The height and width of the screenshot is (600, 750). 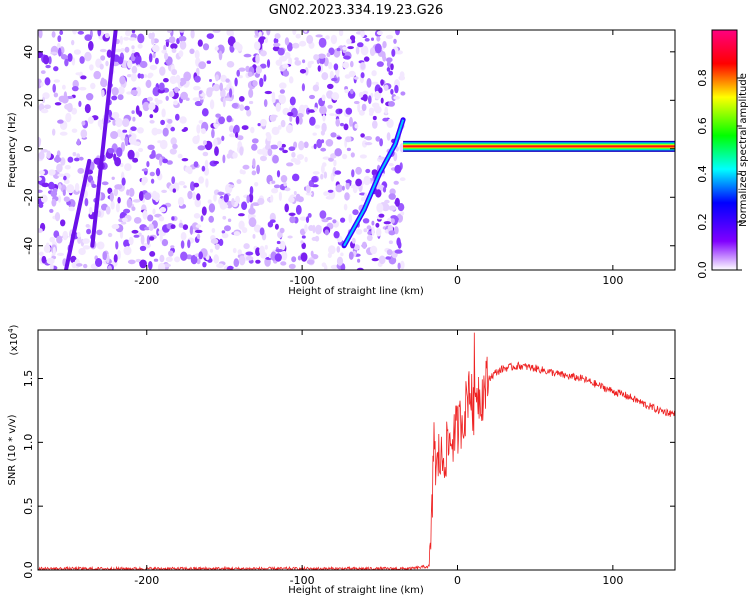 What do you see at coordinates (28, 148) in the screenshot?
I see `spectrogram-y-tick-label: 0` at bounding box center [28, 148].